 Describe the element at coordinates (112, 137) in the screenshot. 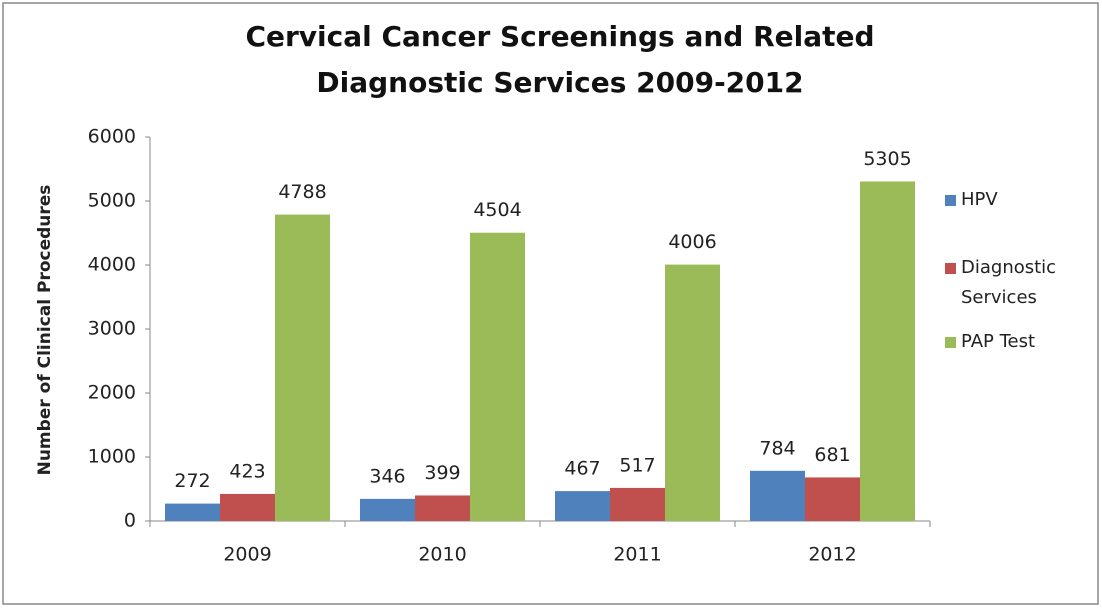

I see `y-tick-label: 6000` at that location.